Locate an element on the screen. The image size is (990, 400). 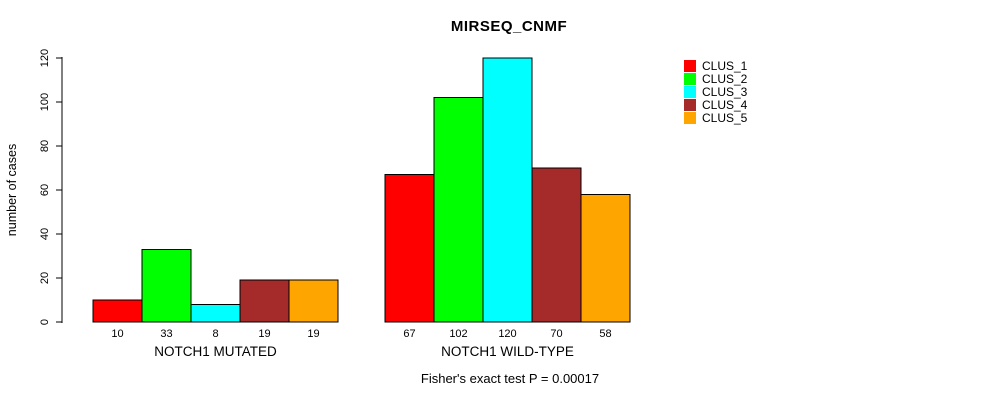
legend: CLUS_1 CLUS_2 CLUS_3 CLUS_4 CLUS_5 is located at coordinates (715, 92).